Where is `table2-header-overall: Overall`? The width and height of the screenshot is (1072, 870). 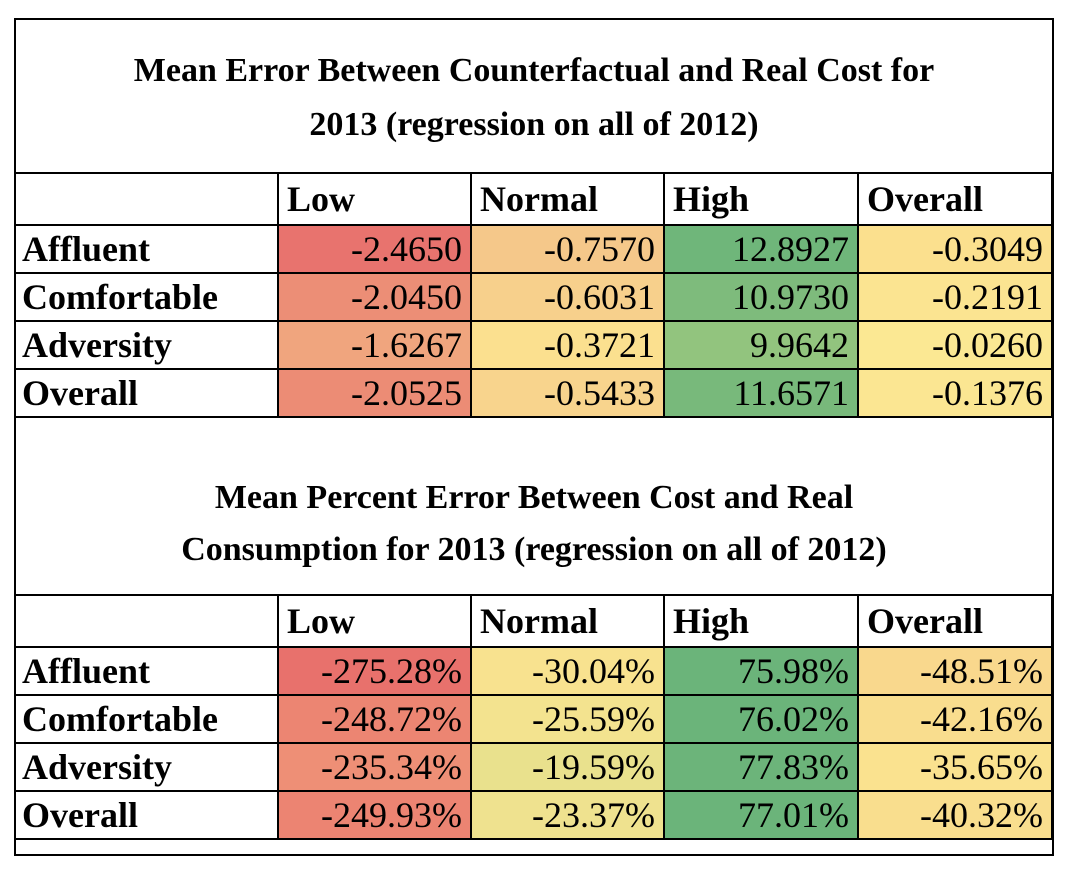
table2-header-overall: Overall is located at coordinates (955, 621).